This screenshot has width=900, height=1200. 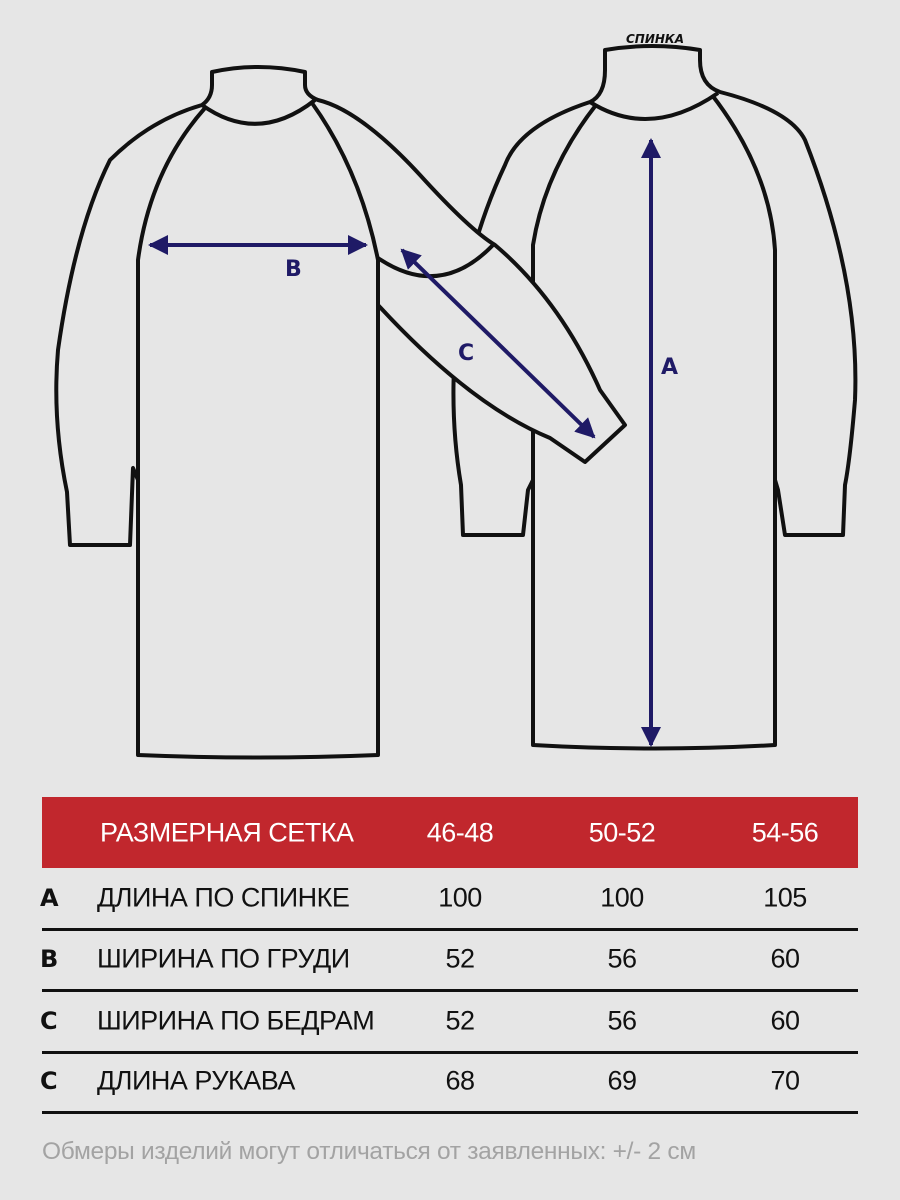 I want to click on label-b: B, so click(x=293, y=269).